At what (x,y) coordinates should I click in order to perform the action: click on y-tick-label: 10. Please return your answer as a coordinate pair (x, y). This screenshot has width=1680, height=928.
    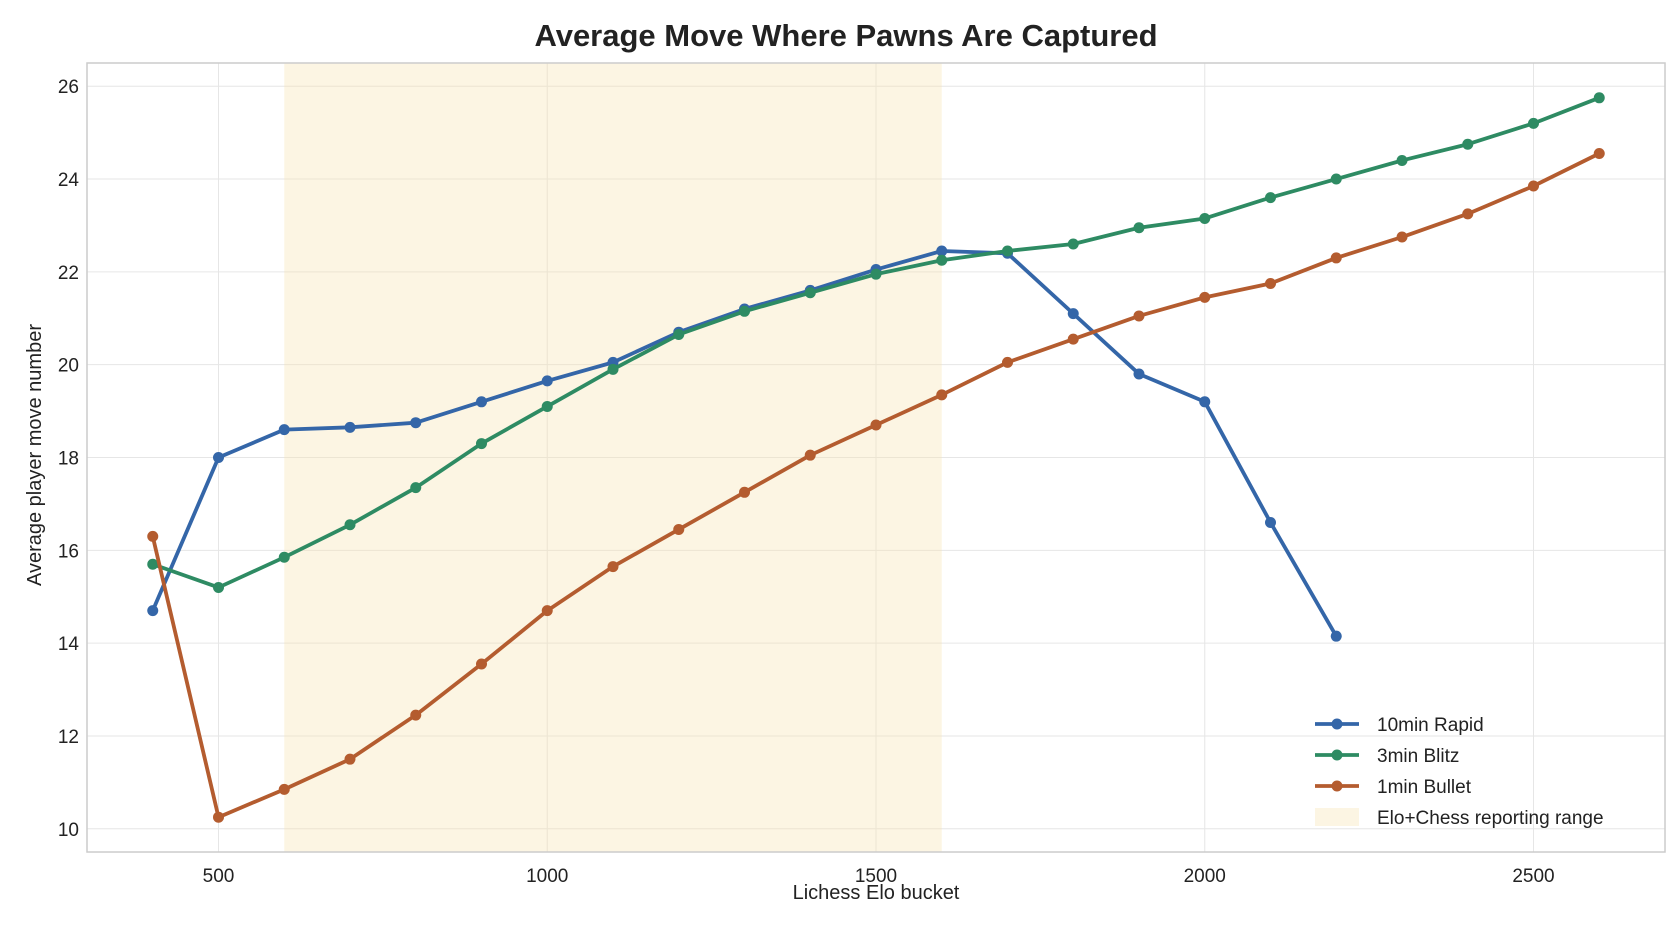
    Looking at the image, I should click on (68, 830).